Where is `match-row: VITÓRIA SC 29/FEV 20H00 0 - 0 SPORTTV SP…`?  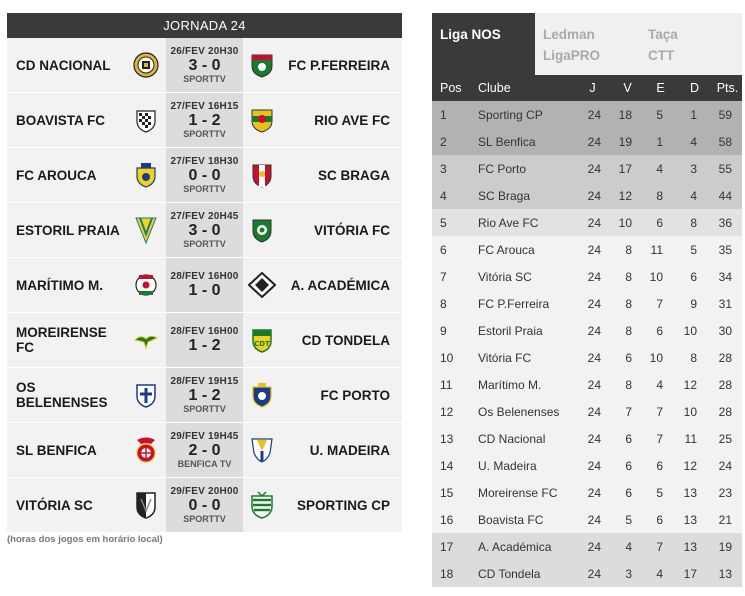 match-row: VITÓRIA SC 29/FEV 20H00 0 - 0 SPORTTV SP… is located at coordinates (204, 505).